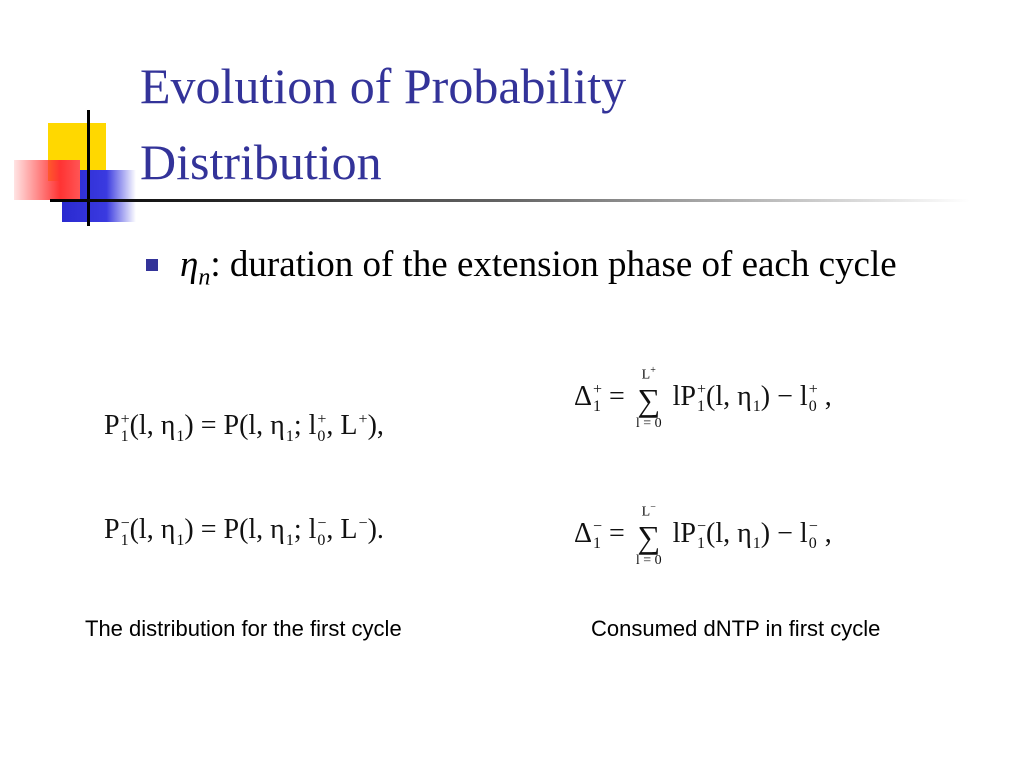 Image resolution: width=1024 pixels, height=768 pixels. I want to click on scripts: −0, so click(813, 535).